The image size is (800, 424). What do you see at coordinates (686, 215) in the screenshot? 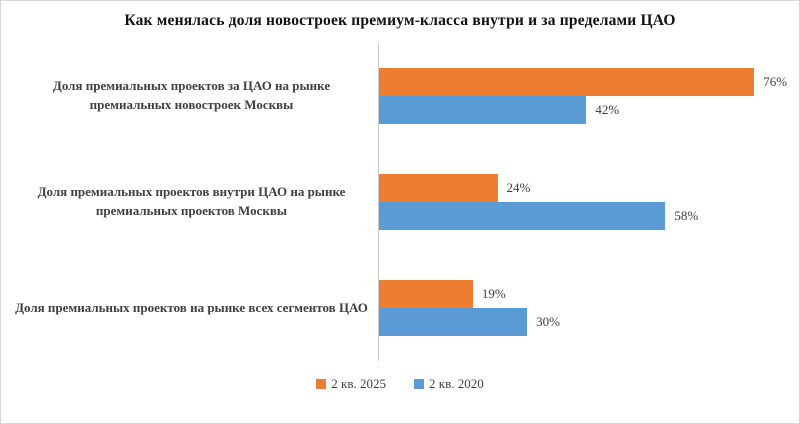
I see `value-label: 58%` at bounding box center [686, 215].